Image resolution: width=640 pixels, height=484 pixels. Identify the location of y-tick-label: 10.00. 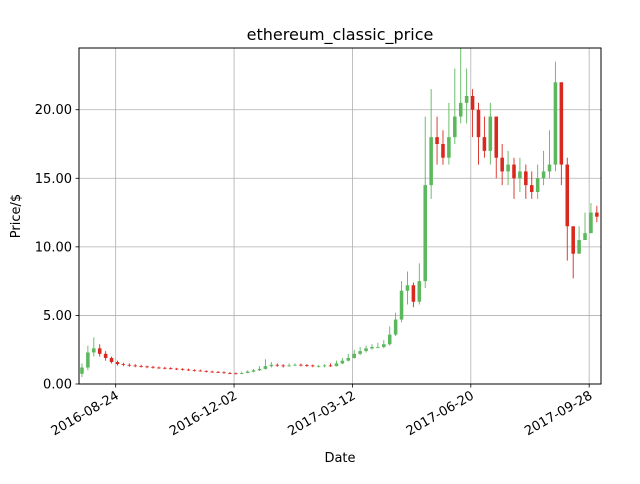
(53, 247).